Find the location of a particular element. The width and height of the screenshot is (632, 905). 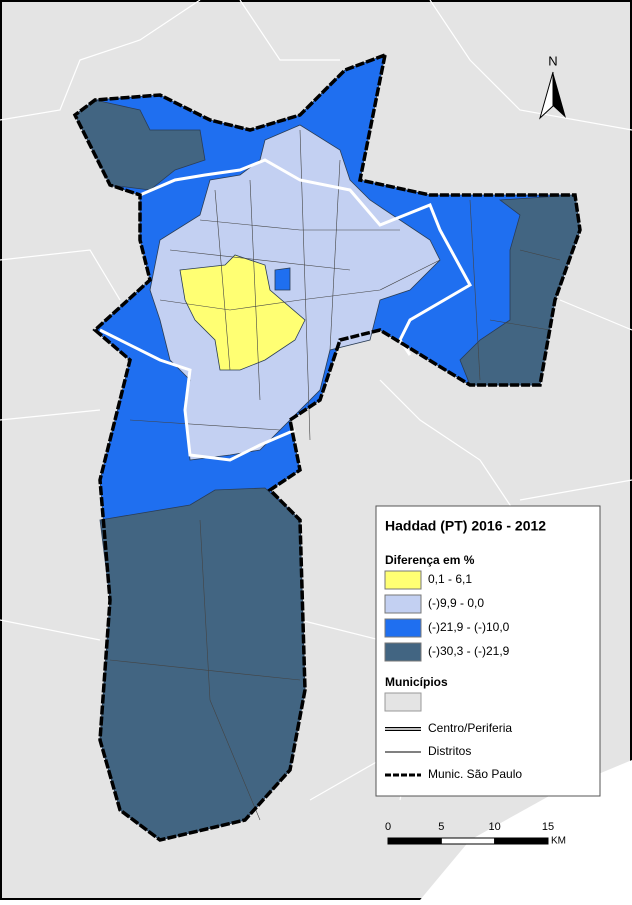

scale-tick-label: 0 is located at coordinates (388, 827).